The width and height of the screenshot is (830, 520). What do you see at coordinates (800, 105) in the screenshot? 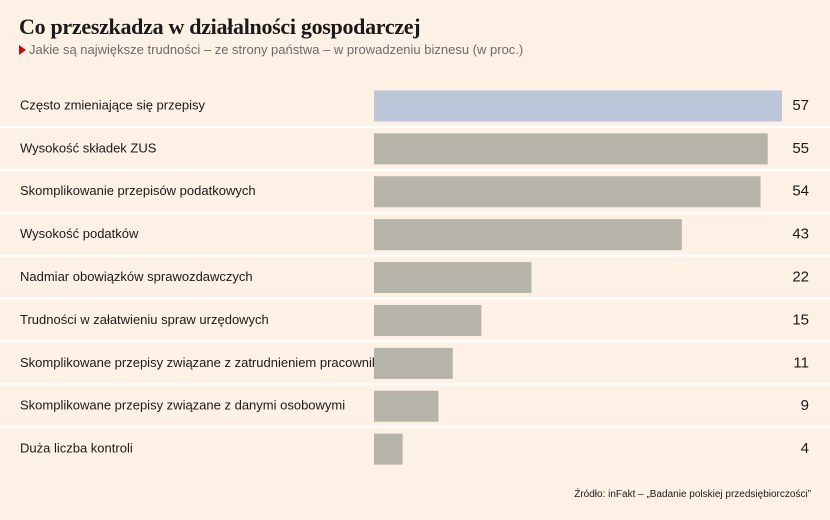
I see `value-label: 57` at bounding box center [800, 105].